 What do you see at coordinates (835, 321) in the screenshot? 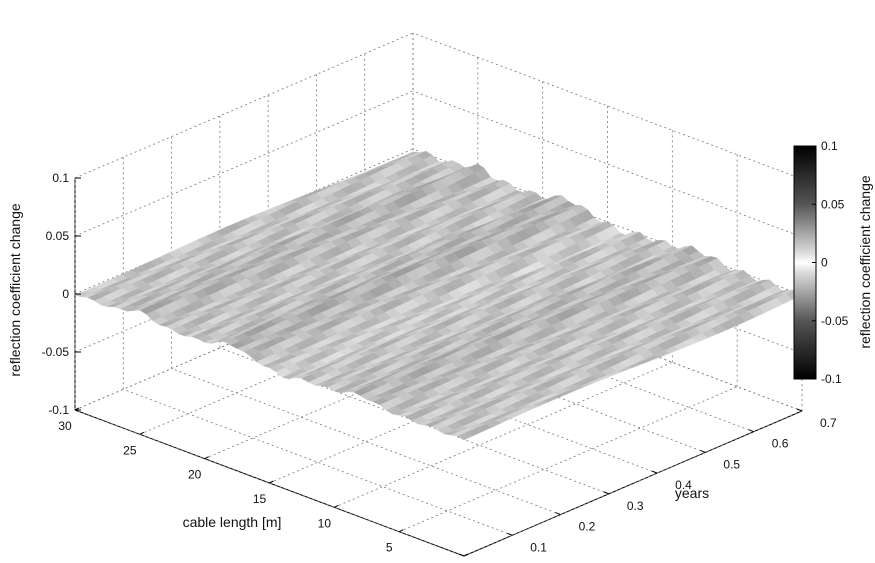
I see `colorbar-tick-label: -0.05` at bounding box center [835, 321].